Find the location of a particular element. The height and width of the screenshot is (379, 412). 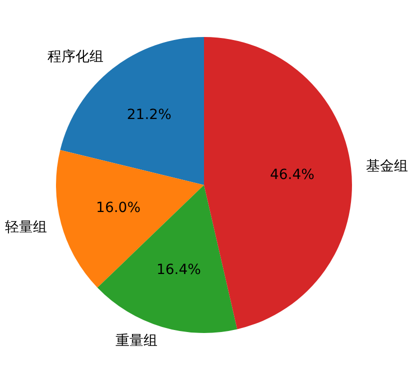

slice-label: 程序化组 is located at coordinates (75, 56).